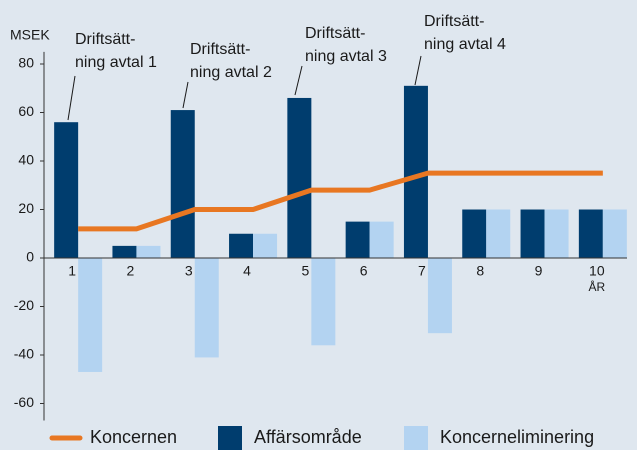 The width and height of the screenshot is (637, 450). I want to click on annotation: ning avtal 1, so click(116, 62).